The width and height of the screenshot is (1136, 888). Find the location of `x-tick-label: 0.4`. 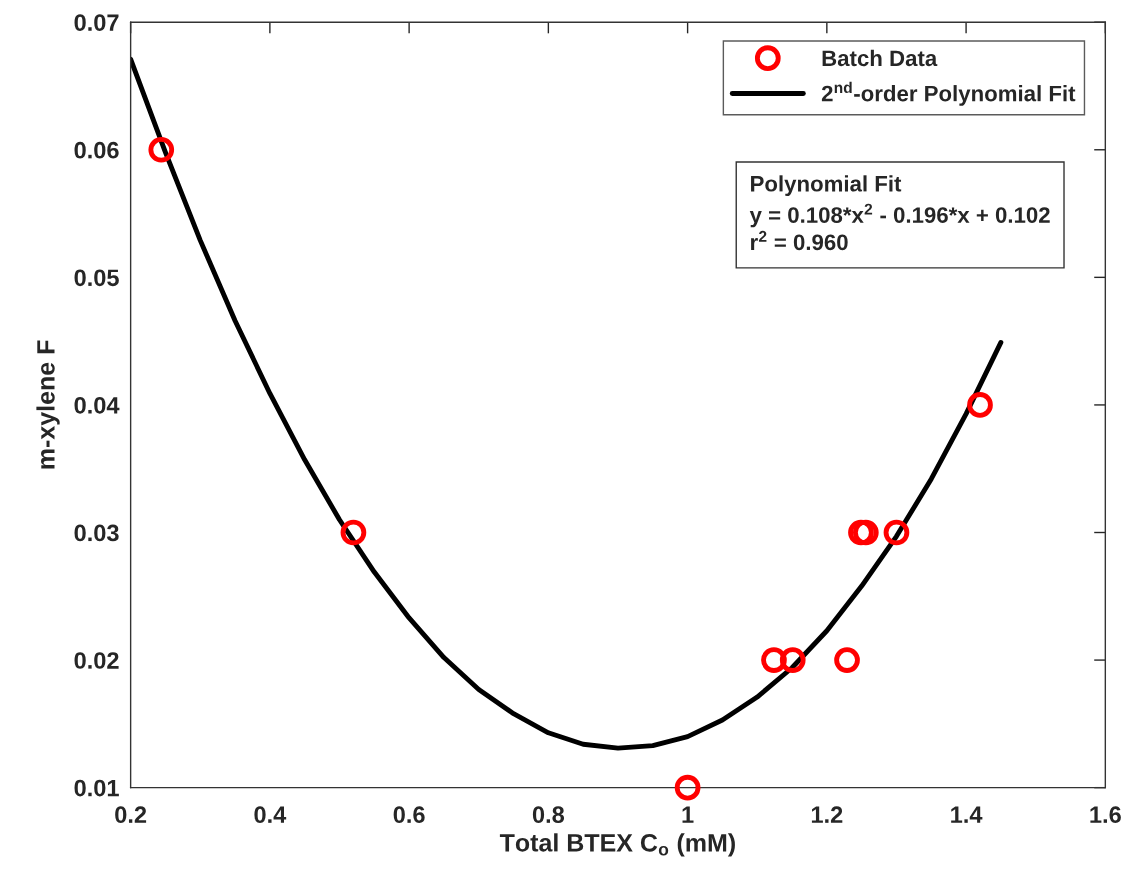

x-tick-label: 0.4 is located at coordinates (270, 815).